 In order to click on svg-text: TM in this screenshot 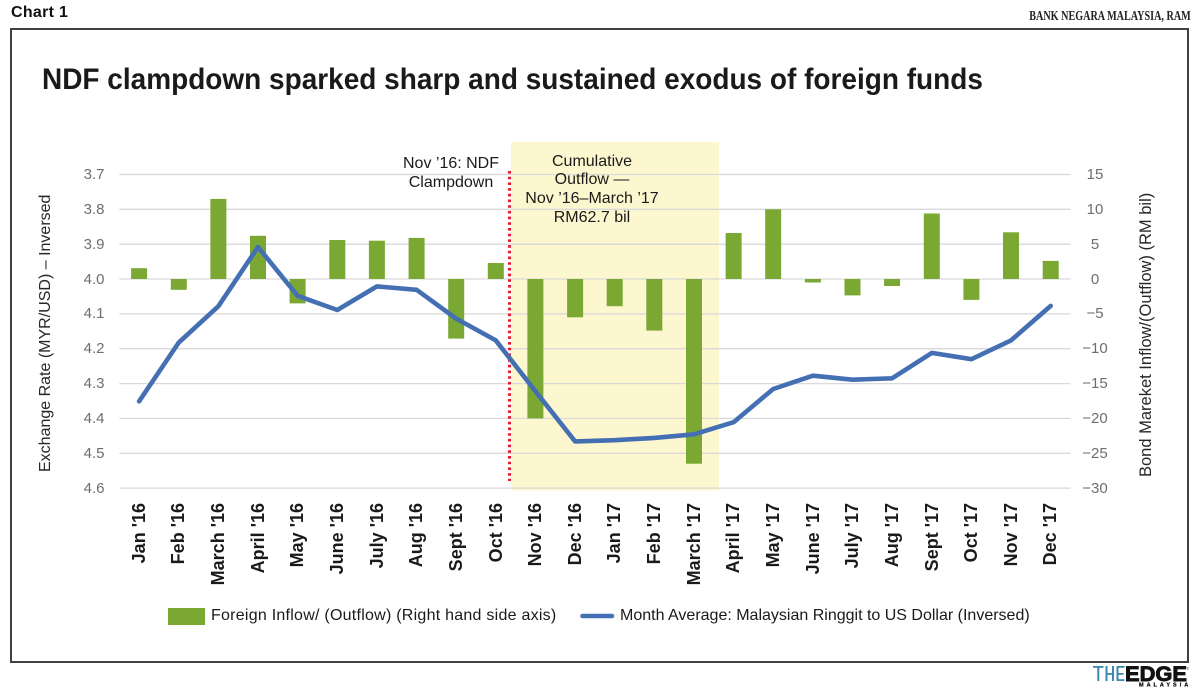, I will do `click(1187, 668)`.